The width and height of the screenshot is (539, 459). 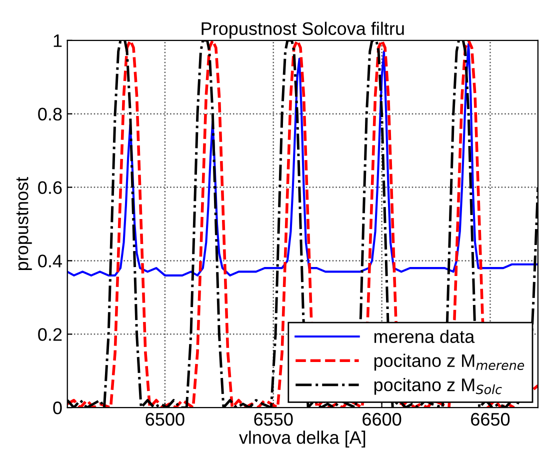 What do you see at coordinates (24, 223) in the screenshot?
I see `y-axis-title: propustnost` at bounding box center [24, 223].